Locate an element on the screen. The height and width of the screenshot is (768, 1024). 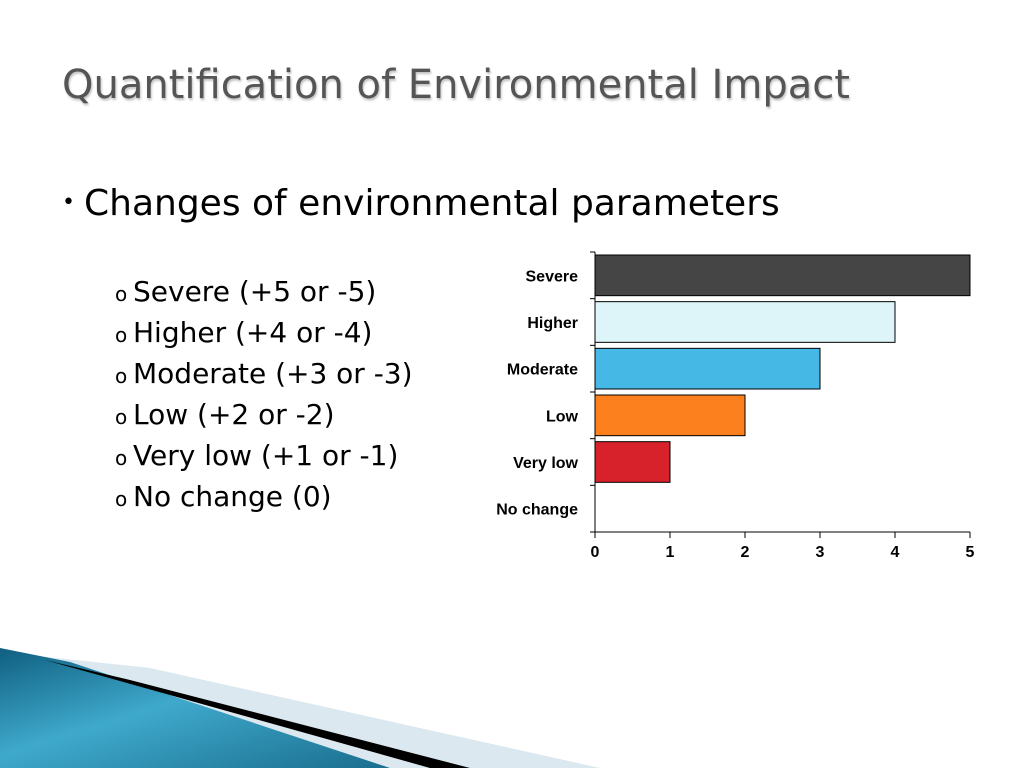
main-bullet: • Changes of environmental parameters is located at coordinates (421, 203).